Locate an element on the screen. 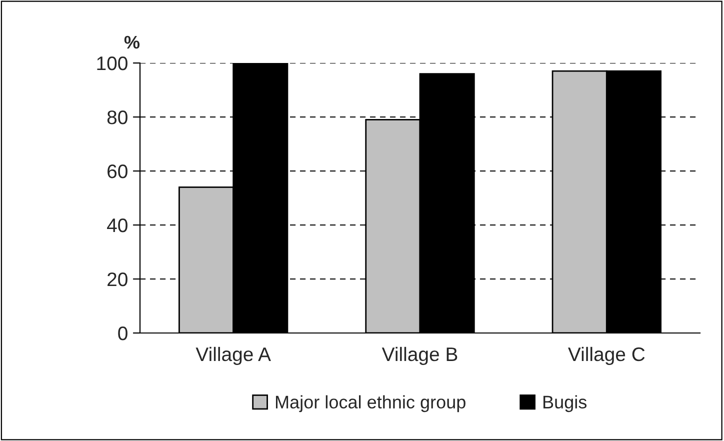 This screenshot has width=724, height=441. legend-label: Major local ethnic group is located at coordinates (371, 403).